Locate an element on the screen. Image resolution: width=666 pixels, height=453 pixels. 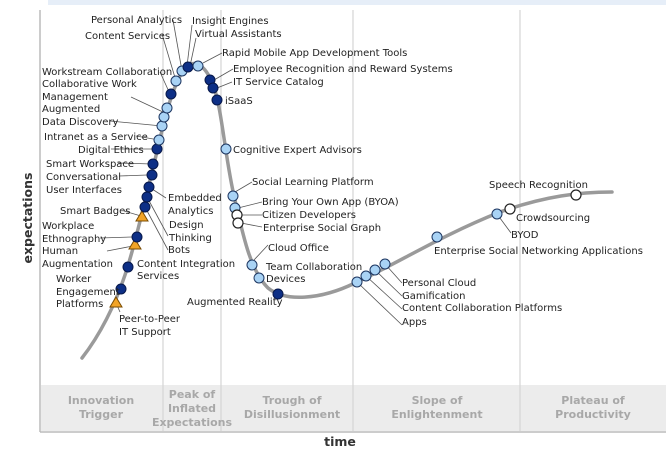
label-augmented-reality: Augmented Reality is located at coordinates (235, 302).